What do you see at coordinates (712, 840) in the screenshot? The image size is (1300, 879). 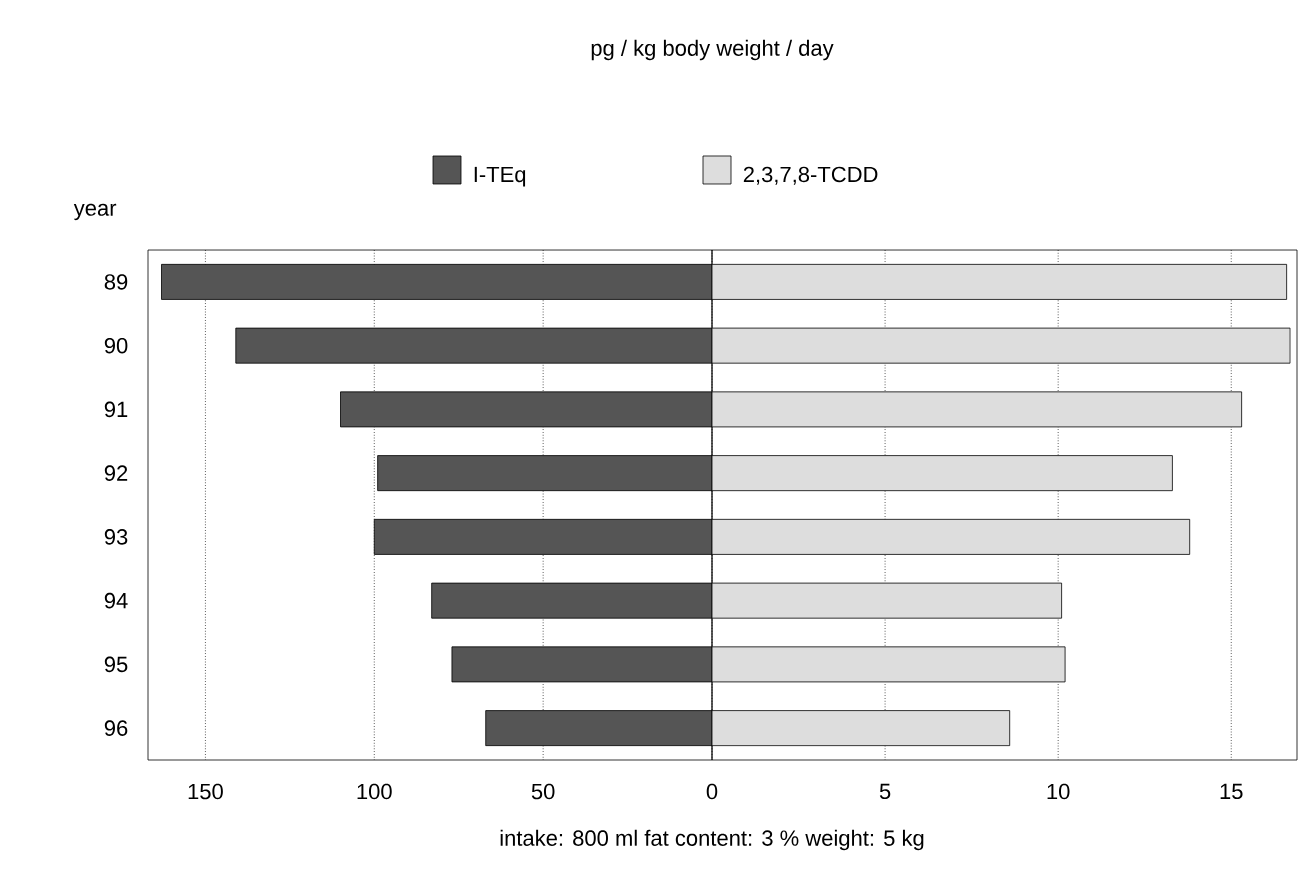 I see `text: intake: 800 ml fat content: 3 % weight: 5 kg` at bounding box center [712, 840].